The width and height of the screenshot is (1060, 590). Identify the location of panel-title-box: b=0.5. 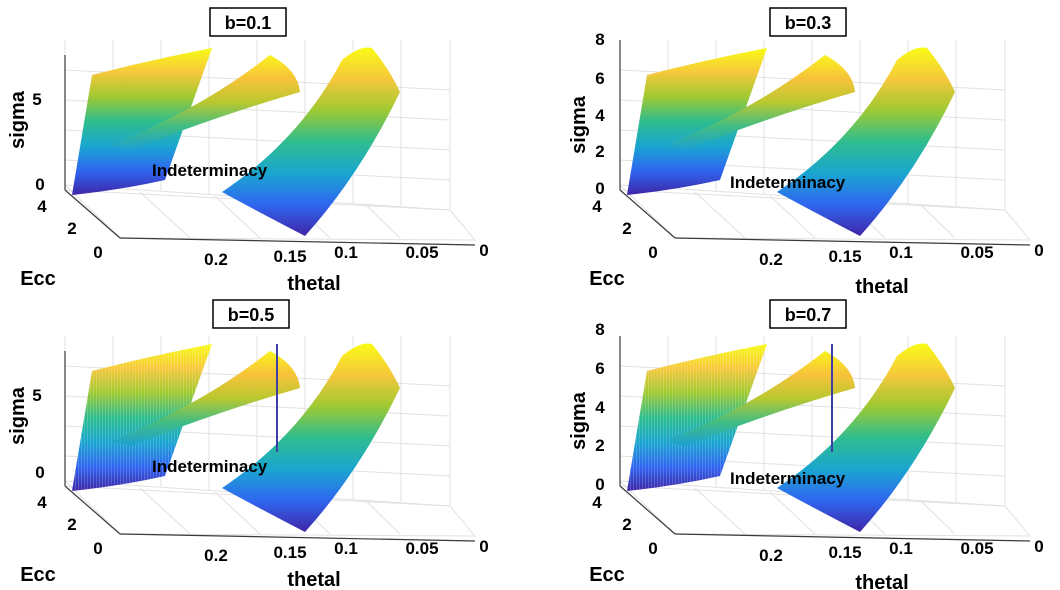
(251, 314).